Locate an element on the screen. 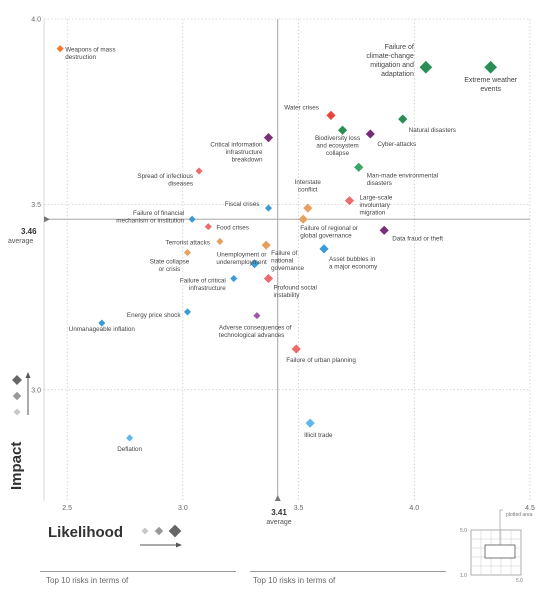  risk-point-label: Biodiversity loss and ecosystem collapse is located at coordinates (337, 146).